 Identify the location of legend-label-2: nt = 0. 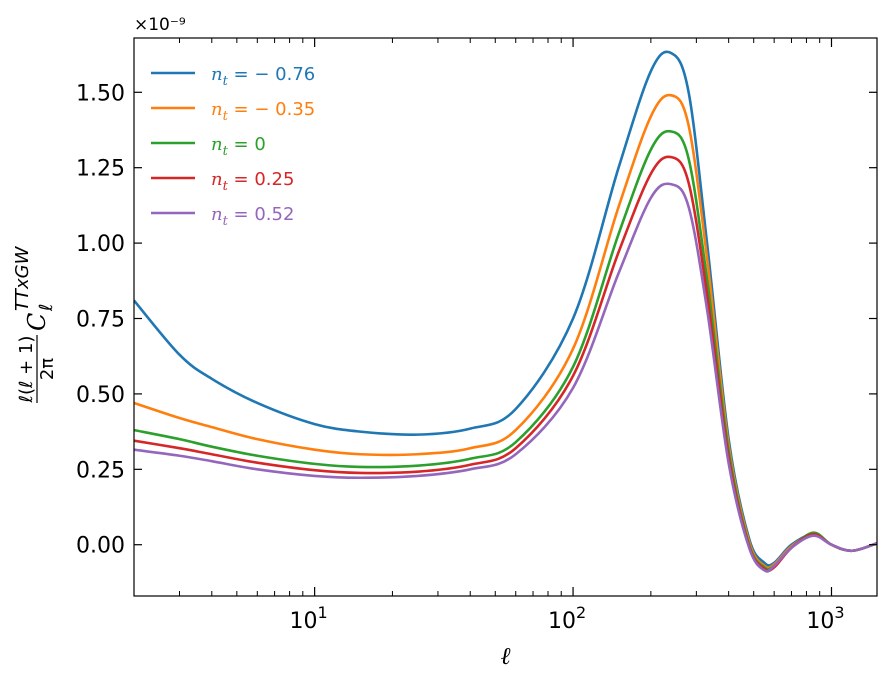
(238, 146).